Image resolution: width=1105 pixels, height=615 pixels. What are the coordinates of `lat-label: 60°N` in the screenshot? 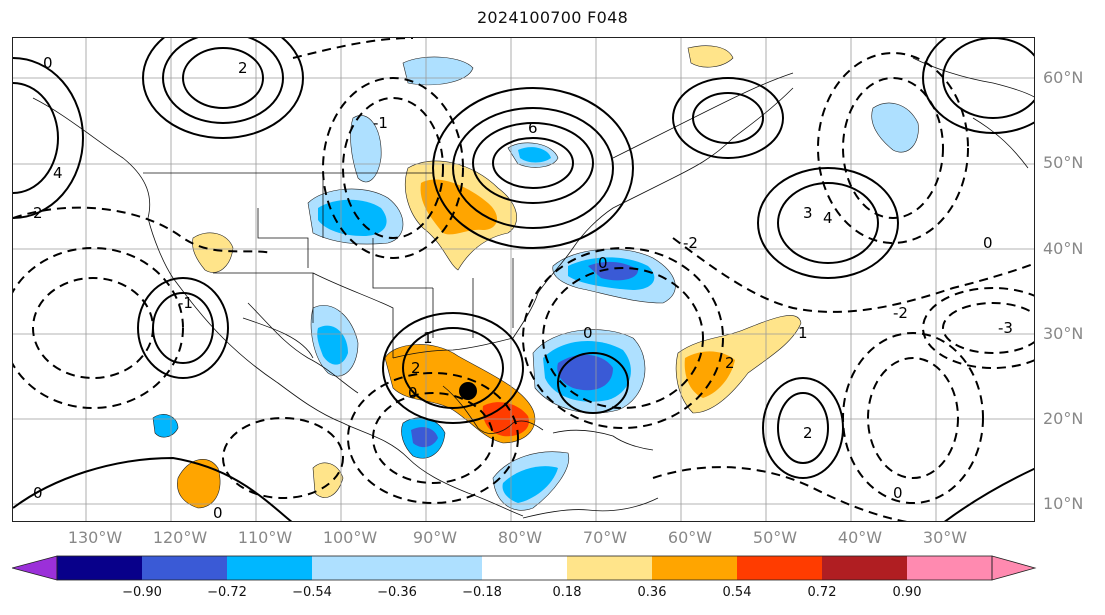 It's located at (1063, 77).